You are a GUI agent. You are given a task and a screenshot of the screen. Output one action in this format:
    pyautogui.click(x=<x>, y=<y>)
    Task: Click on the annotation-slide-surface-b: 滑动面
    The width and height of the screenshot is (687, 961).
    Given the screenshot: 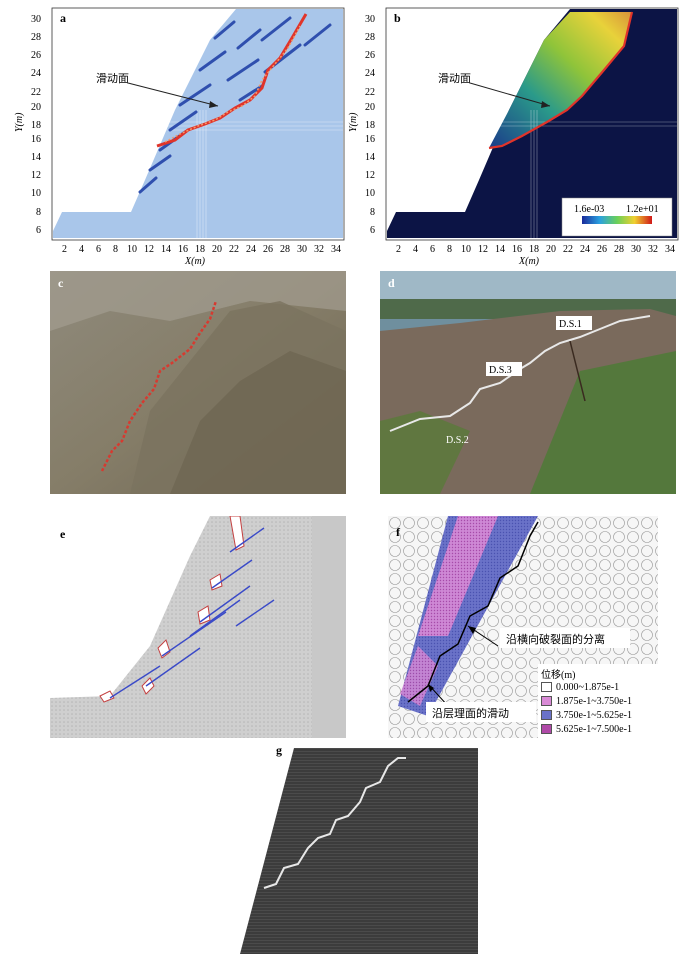 What is the action you would take?
    pyautogui.click(x=454, y=78)
    